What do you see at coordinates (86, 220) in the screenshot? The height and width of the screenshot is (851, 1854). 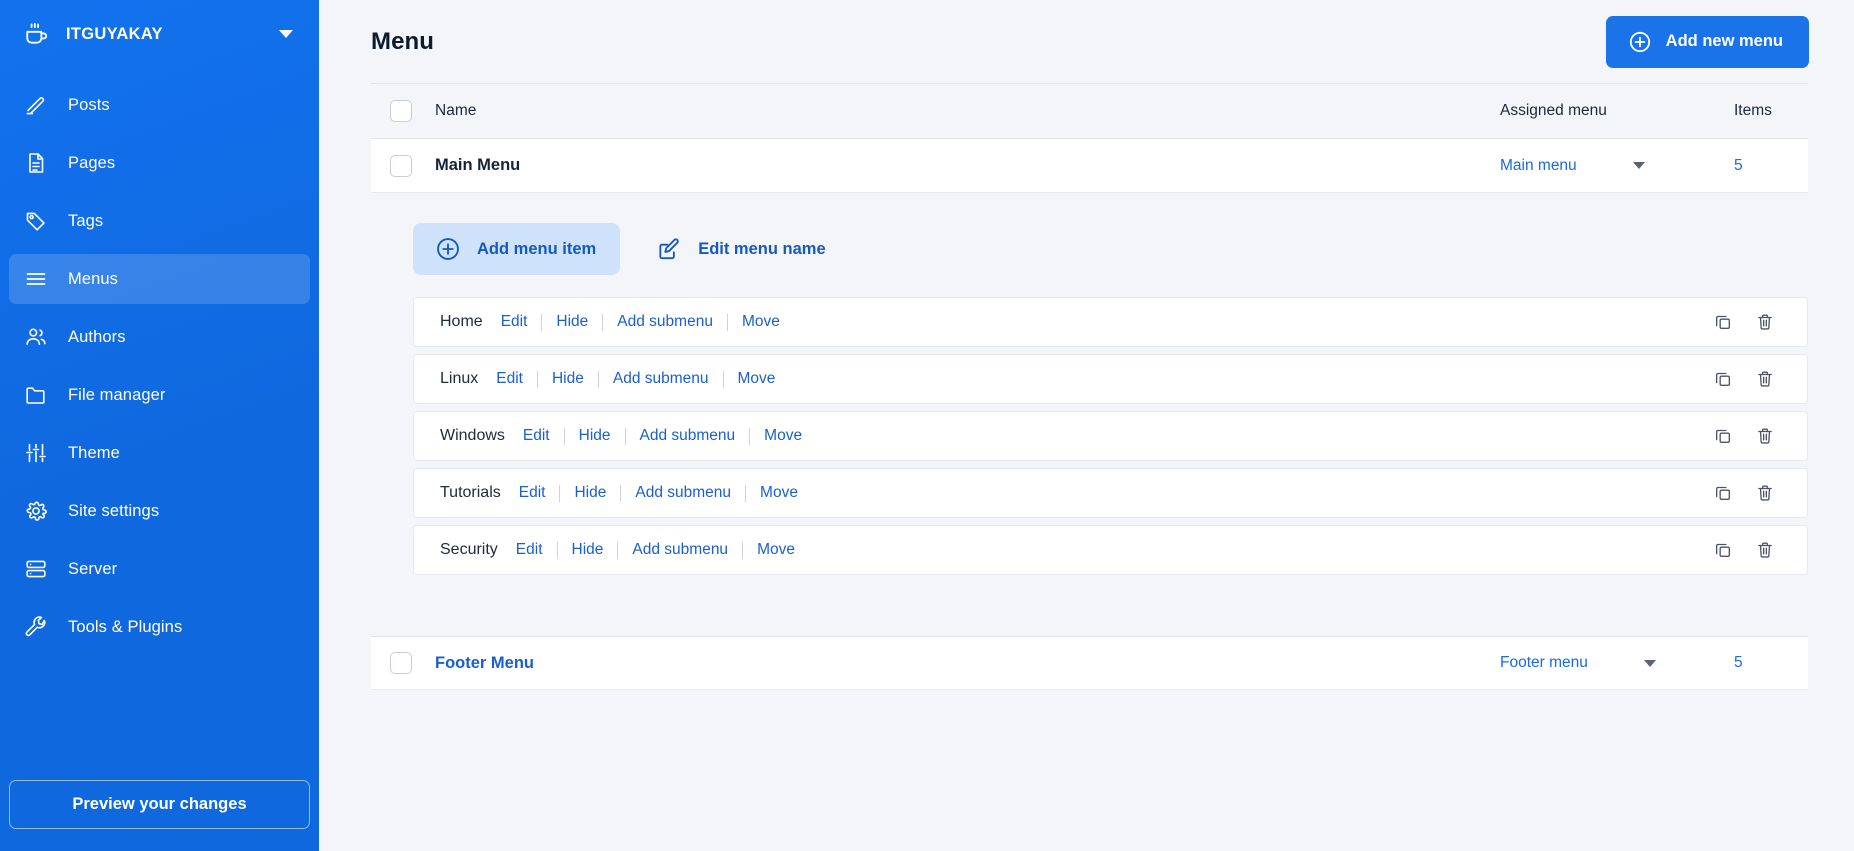 I see `sidebar-item-label: Tags` at bounding box center [86, 220].